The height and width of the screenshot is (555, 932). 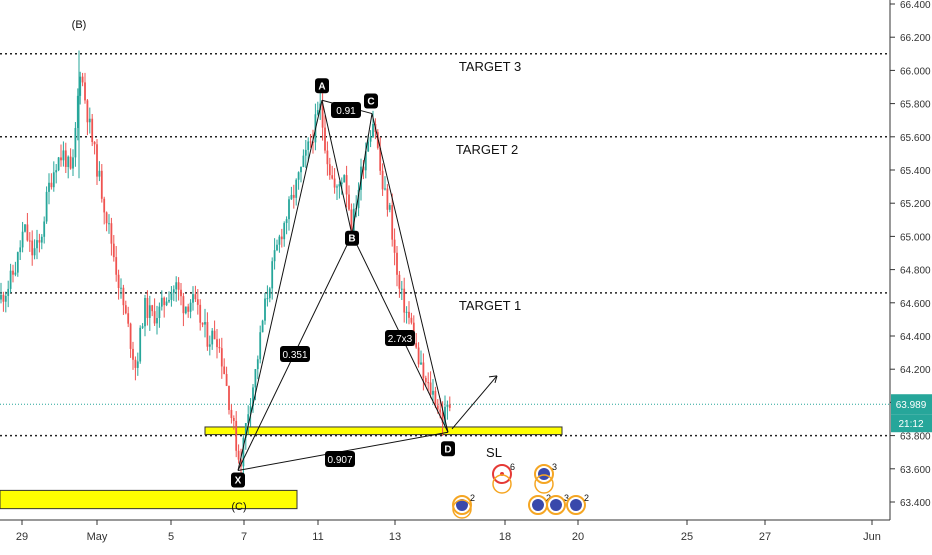 What do you see at coordinates (911, 423) in the screenshot?
I see `countdown-tag` at bounding box center [911, 423].